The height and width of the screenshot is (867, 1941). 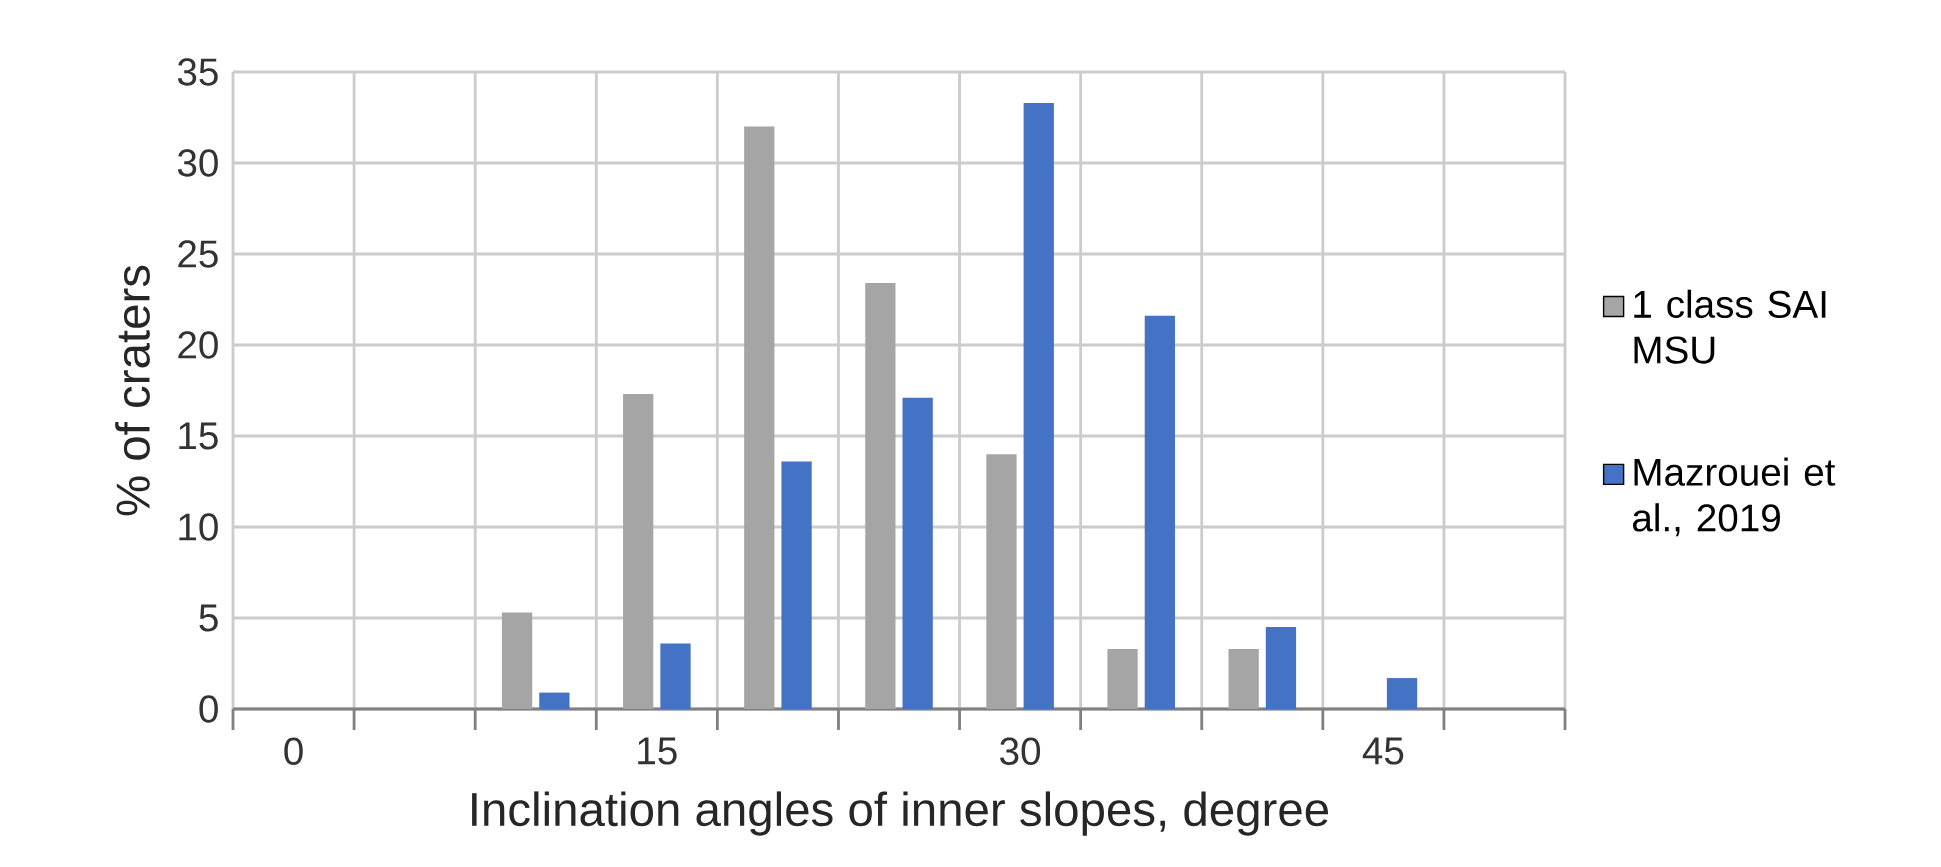 I want to click on y-tick-label: 25, so click(x=198, y=254).